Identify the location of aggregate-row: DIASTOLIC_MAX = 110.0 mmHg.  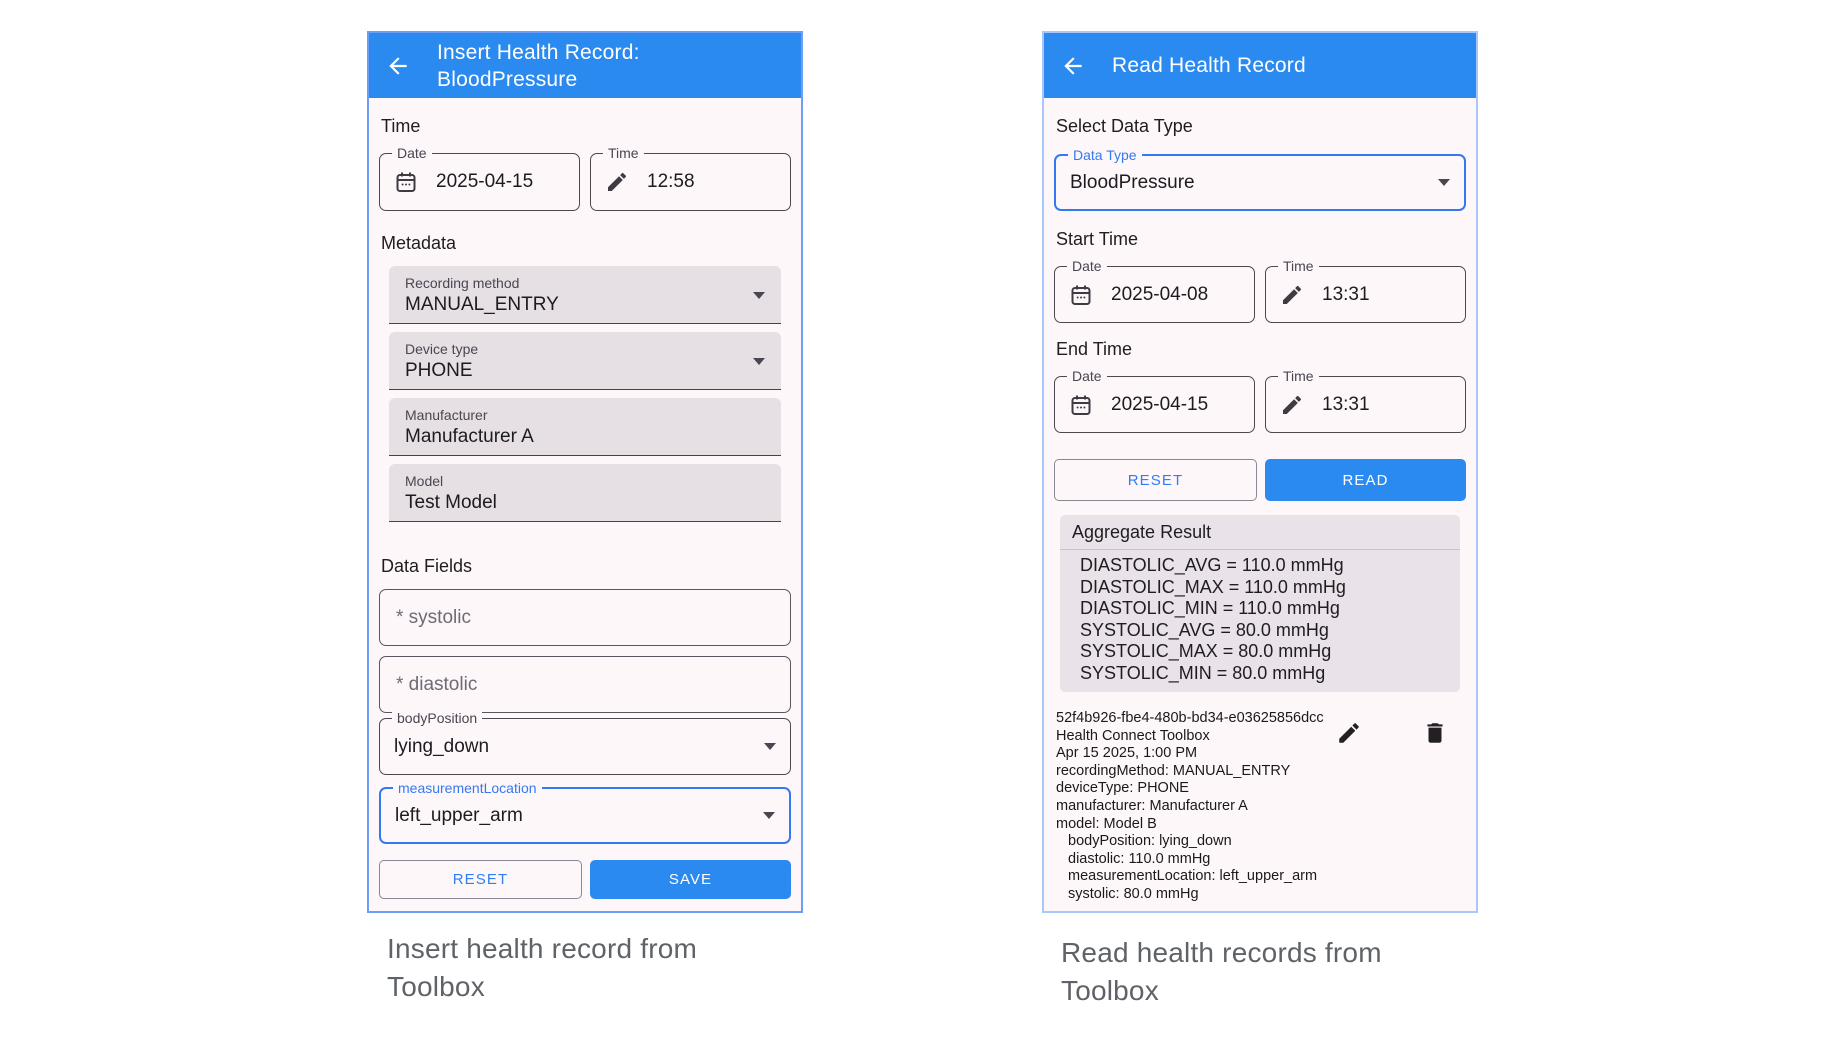
(1213, 586).